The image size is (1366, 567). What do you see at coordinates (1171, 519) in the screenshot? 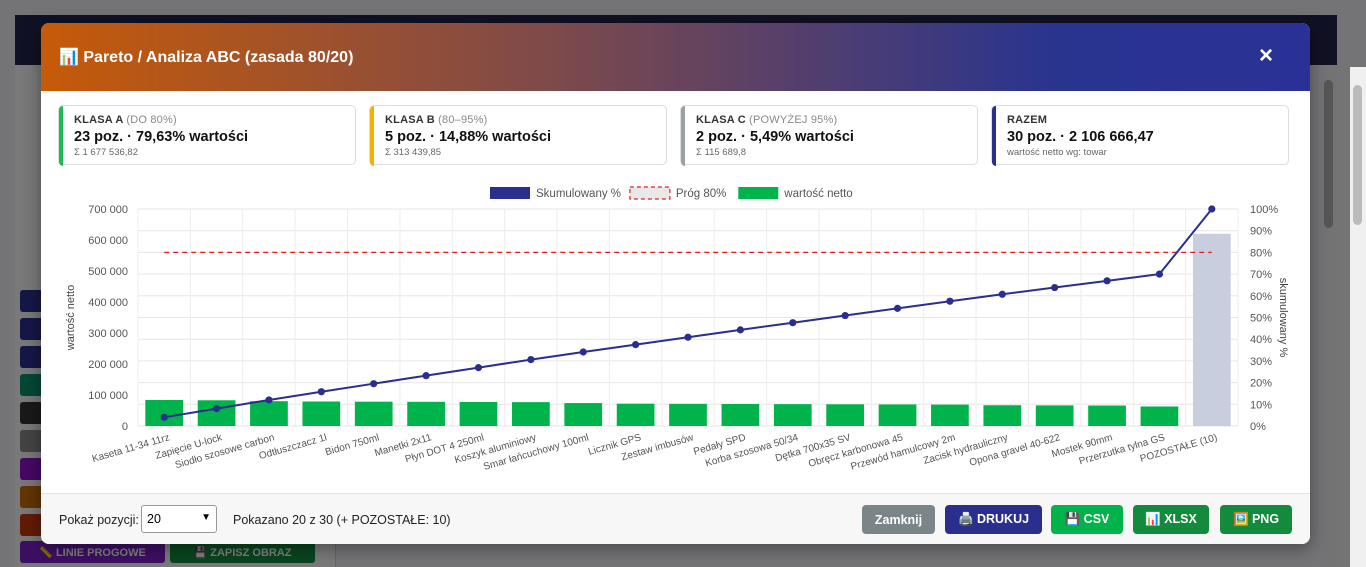
I see `xlsx-button: 📊 XLSX` at bounding box center [1171, 519].